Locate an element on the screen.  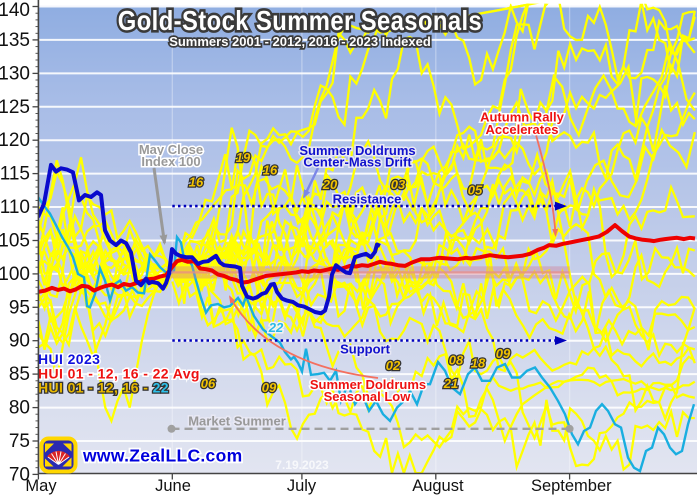
svg-text: 95 is located at coordinates (19, 307).